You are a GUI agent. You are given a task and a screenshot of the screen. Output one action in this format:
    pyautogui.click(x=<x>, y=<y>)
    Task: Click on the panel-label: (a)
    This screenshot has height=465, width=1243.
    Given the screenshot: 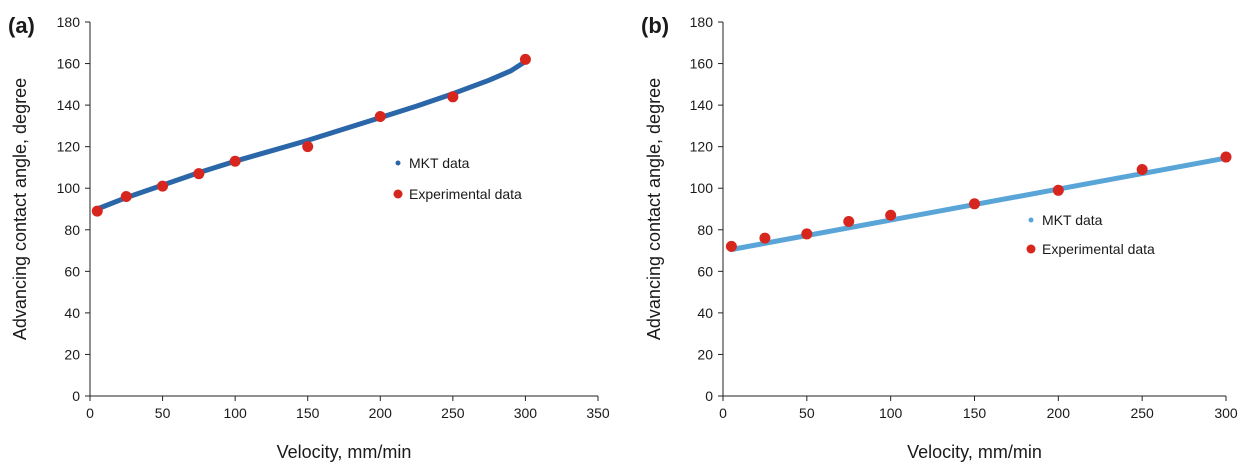 What is the action you would take?
    pyautogui.click(x=21, y=25)
    